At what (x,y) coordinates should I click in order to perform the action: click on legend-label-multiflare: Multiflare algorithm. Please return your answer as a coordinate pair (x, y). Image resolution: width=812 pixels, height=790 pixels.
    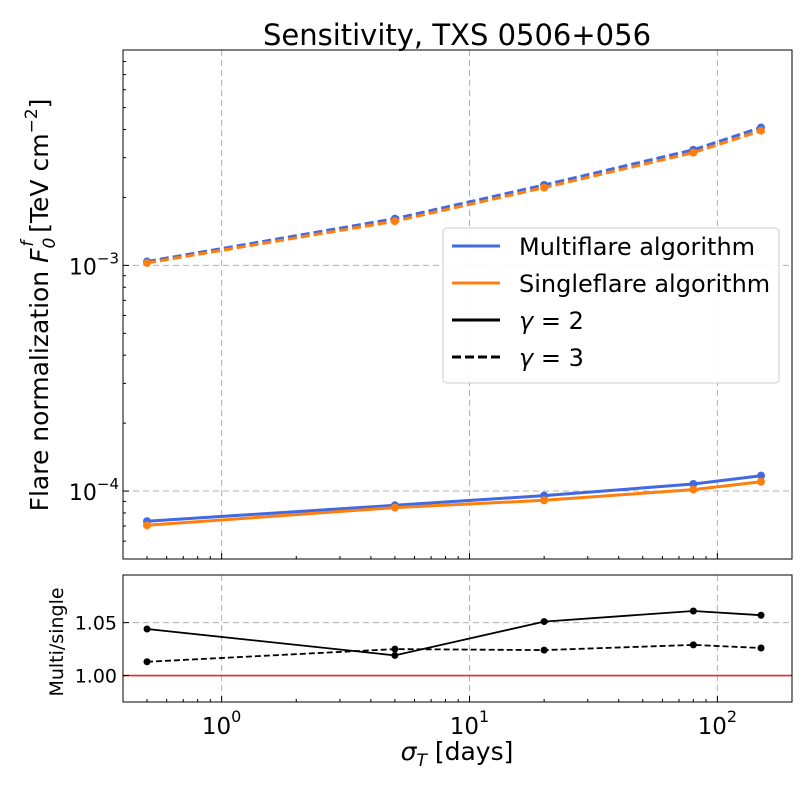
    Looking at the image, I should click on (637, 247).